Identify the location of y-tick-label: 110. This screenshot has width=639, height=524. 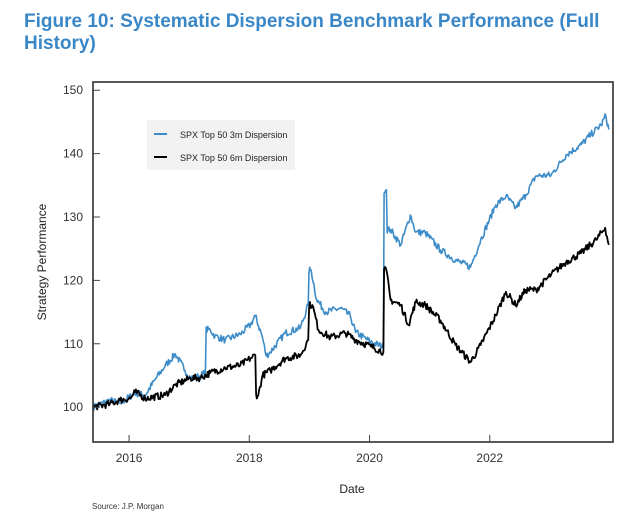
(73, 344).